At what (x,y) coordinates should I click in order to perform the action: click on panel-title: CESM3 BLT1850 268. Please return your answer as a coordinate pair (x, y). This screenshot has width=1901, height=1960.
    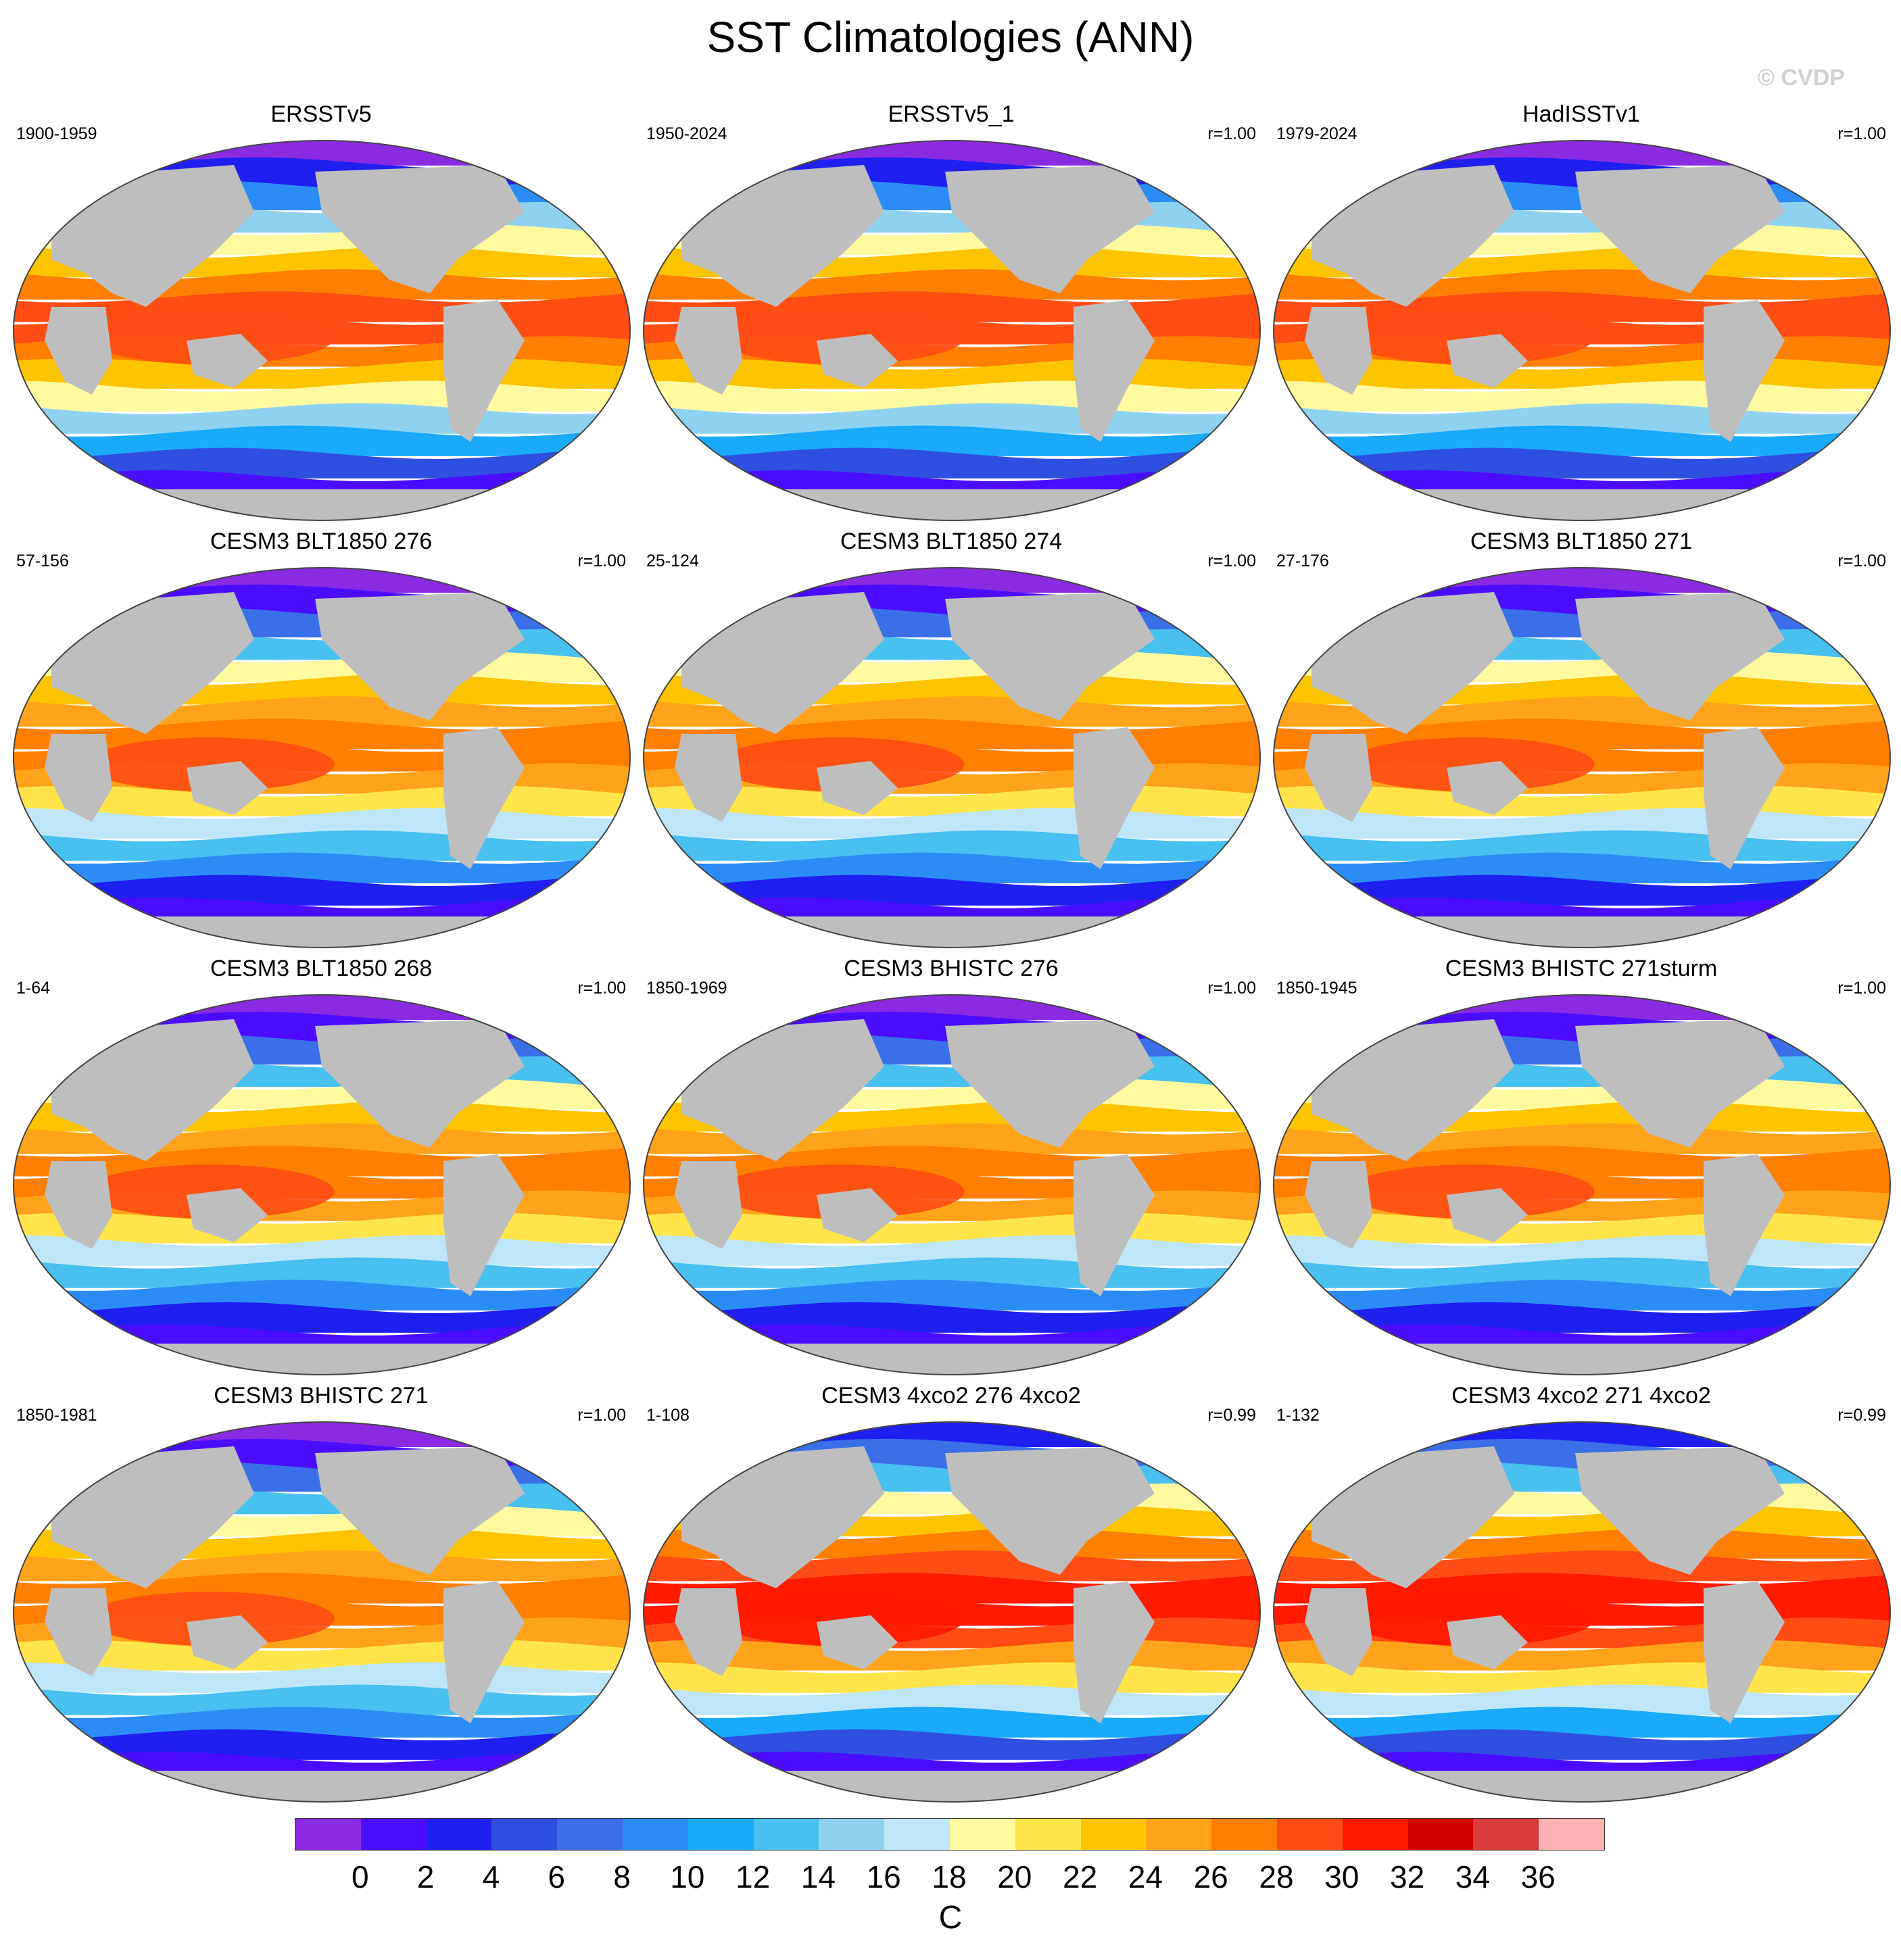
    Looking at the image, I should click on (321, 969).